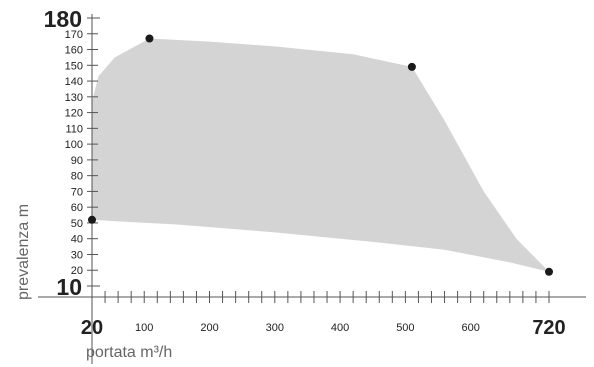 The width and height of the screenshot is (594, 367). I want to click on y-tick-label: 20, so click(77, 271).